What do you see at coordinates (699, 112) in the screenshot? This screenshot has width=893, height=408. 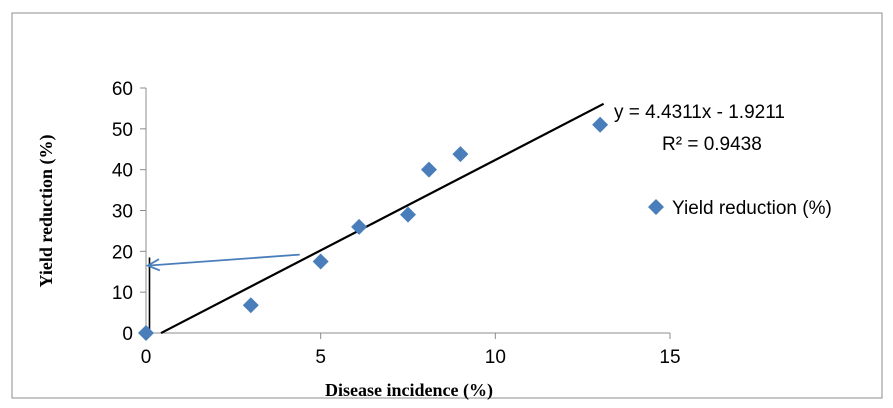 I see `trendline-equation: y = 4.4311x - 1.9211` at bounding box center [699, 112].